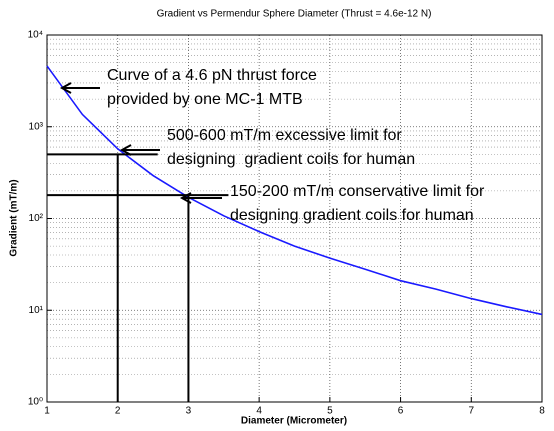  What do you see at coordinates (35, 35) in the screenshot?
I see `y-tick-label: 10⁴` at bounding box center [35, 35].